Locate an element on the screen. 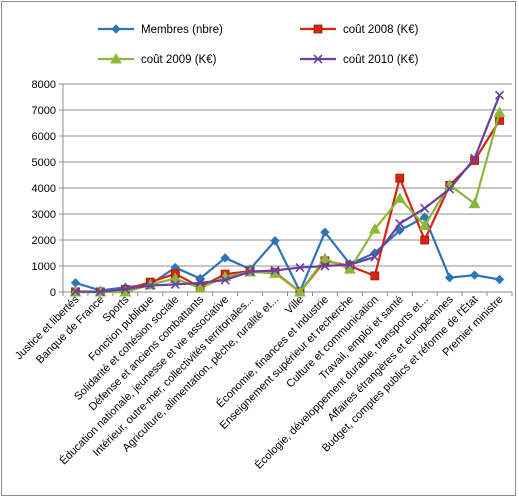 Image resolution: width=519 pixels, height=499 pixels. legend-label: coût 2010 (K€) is located at coordinates (381, 60).